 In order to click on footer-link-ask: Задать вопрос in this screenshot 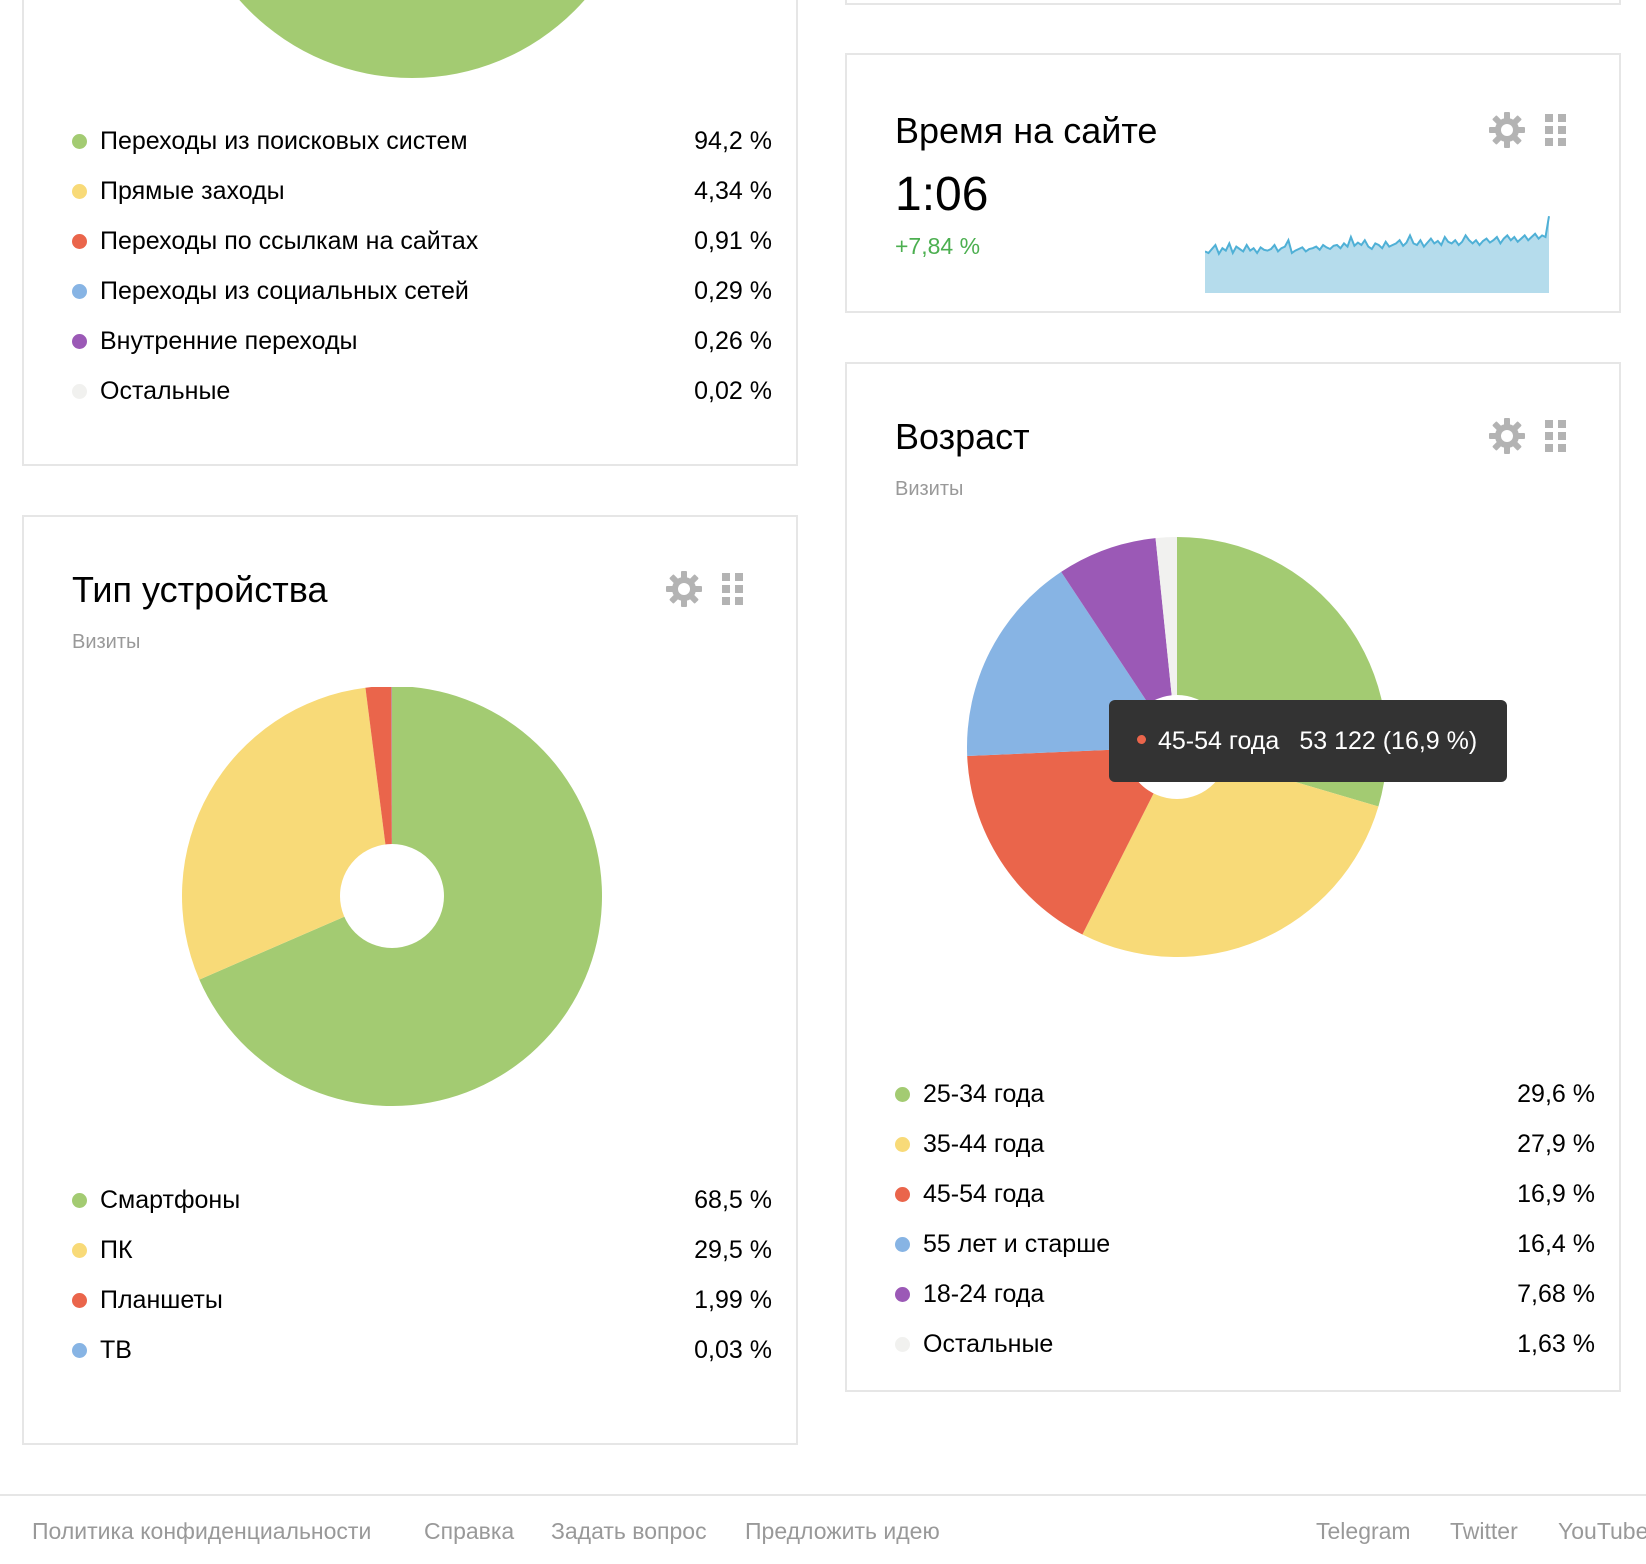, I will do `click(629, 1531)`.